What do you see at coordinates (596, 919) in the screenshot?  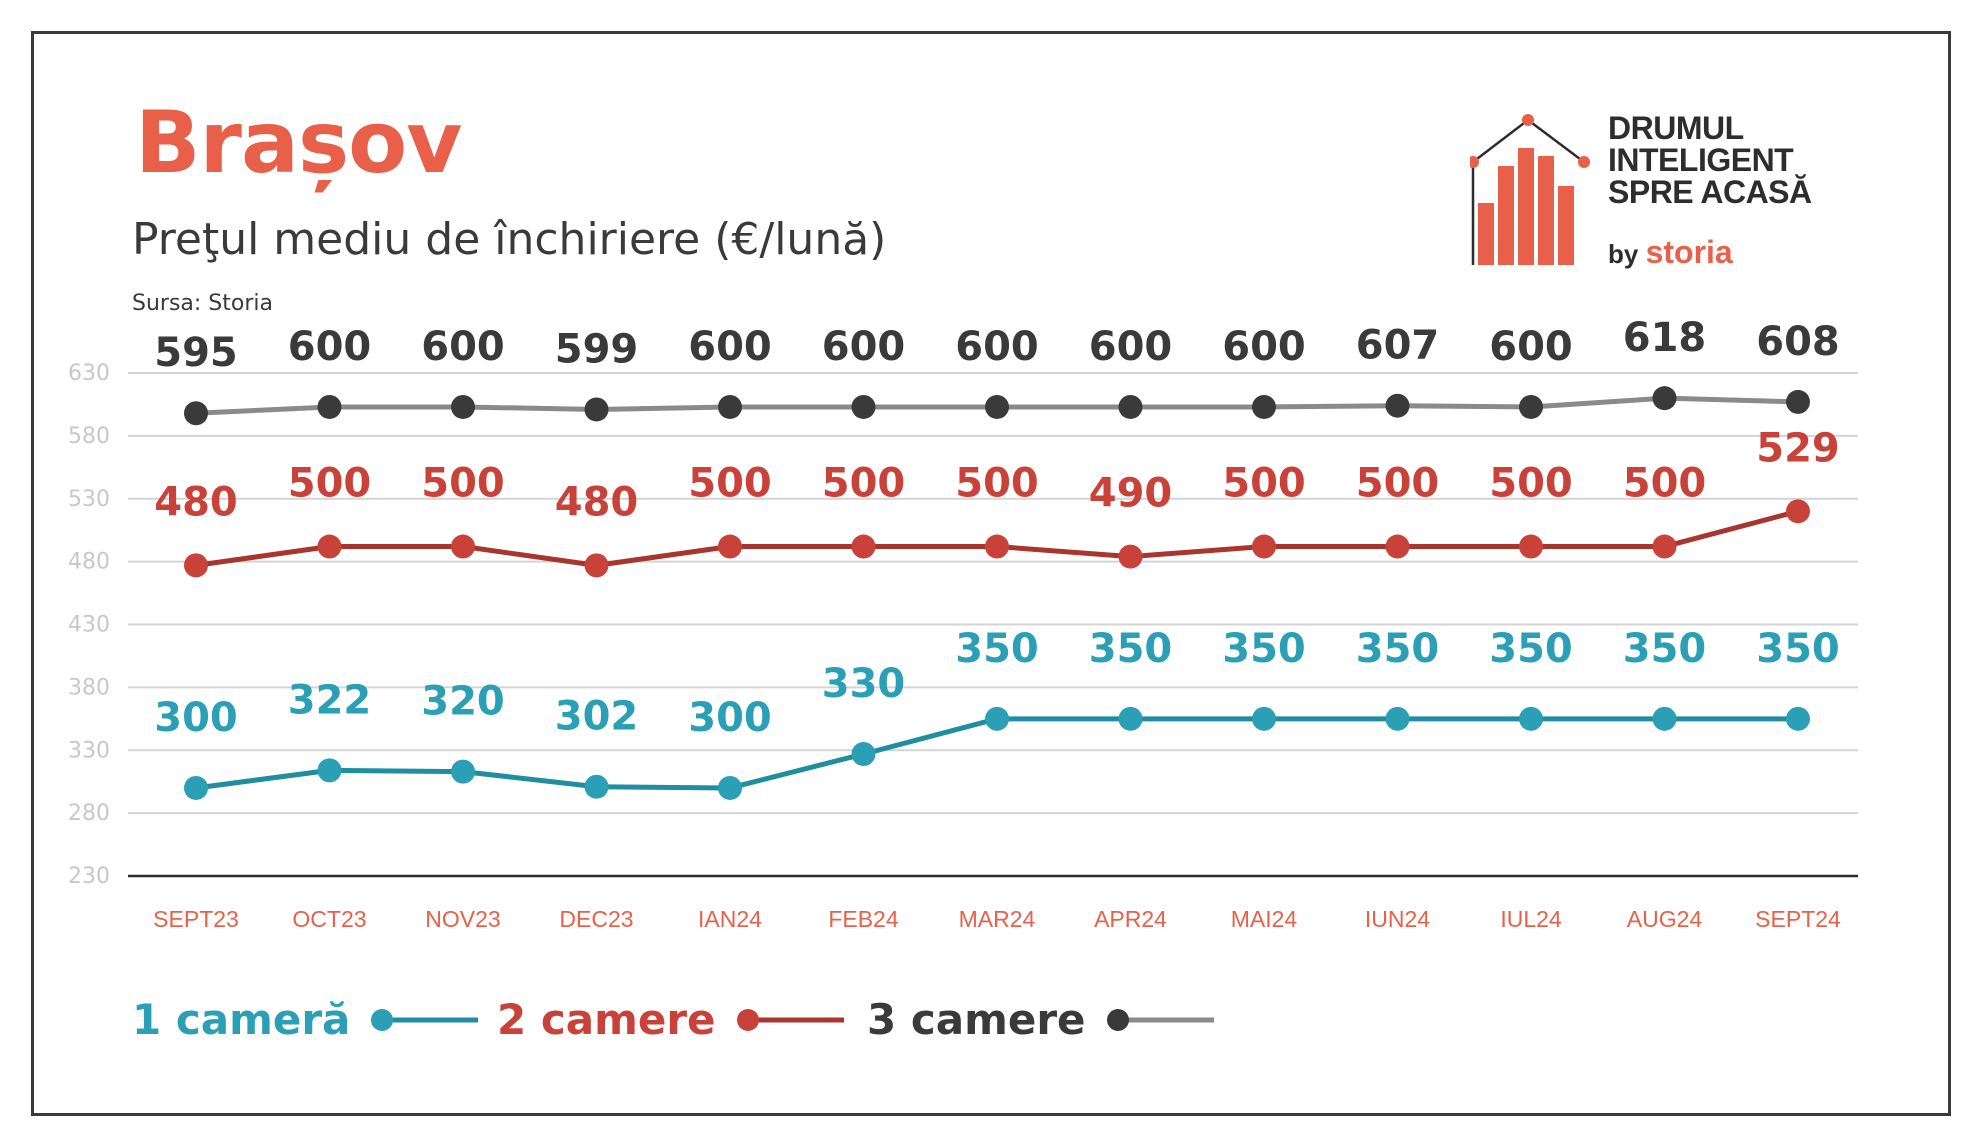 I see `x-tick-label: DEC23` at bounding box center [596, 919].